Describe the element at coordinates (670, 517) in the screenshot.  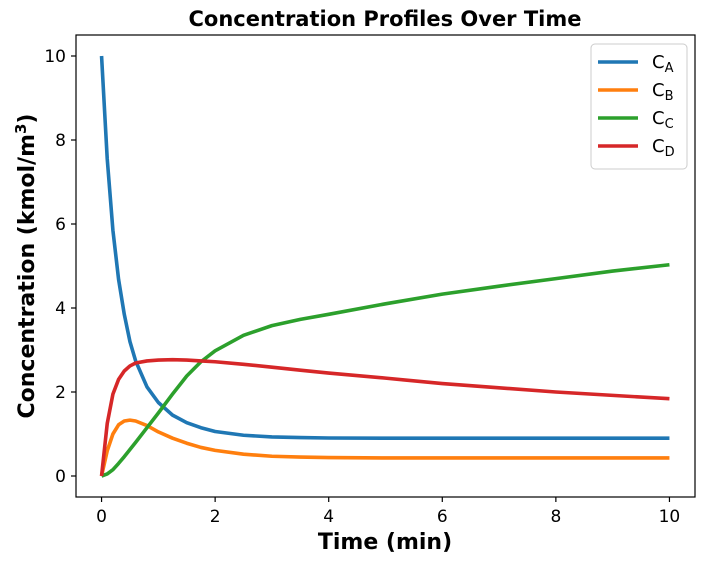
I see `x-tick-label: 10` at that location.